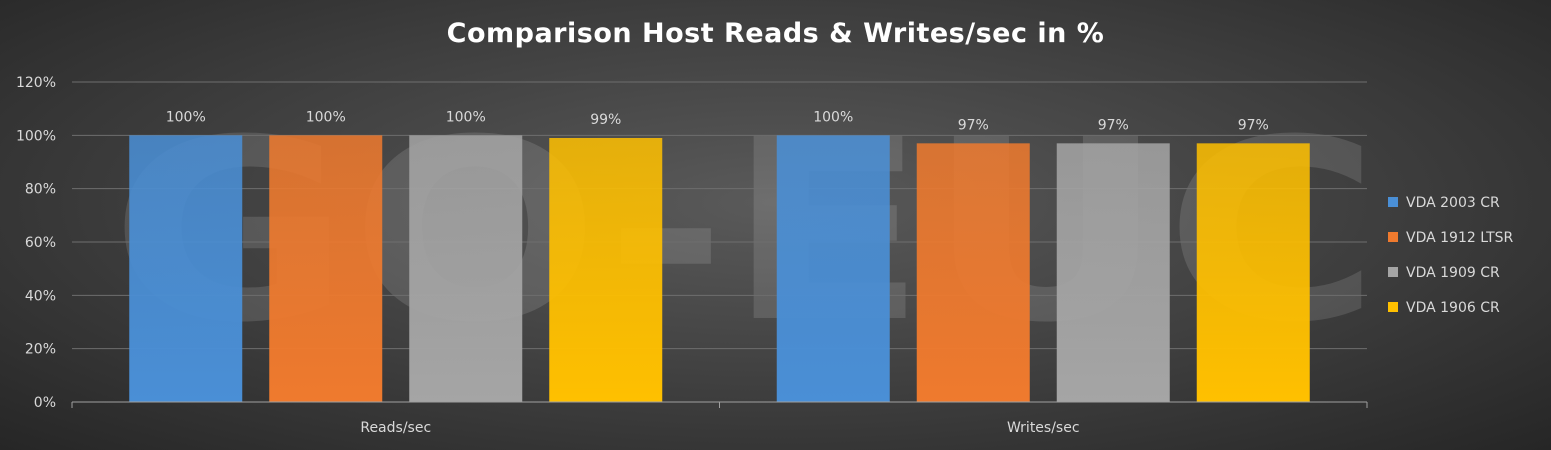 The width and height of the screenshot is (1551, 450). I want to click on y-tick-label: 0%, so click(45, 403).